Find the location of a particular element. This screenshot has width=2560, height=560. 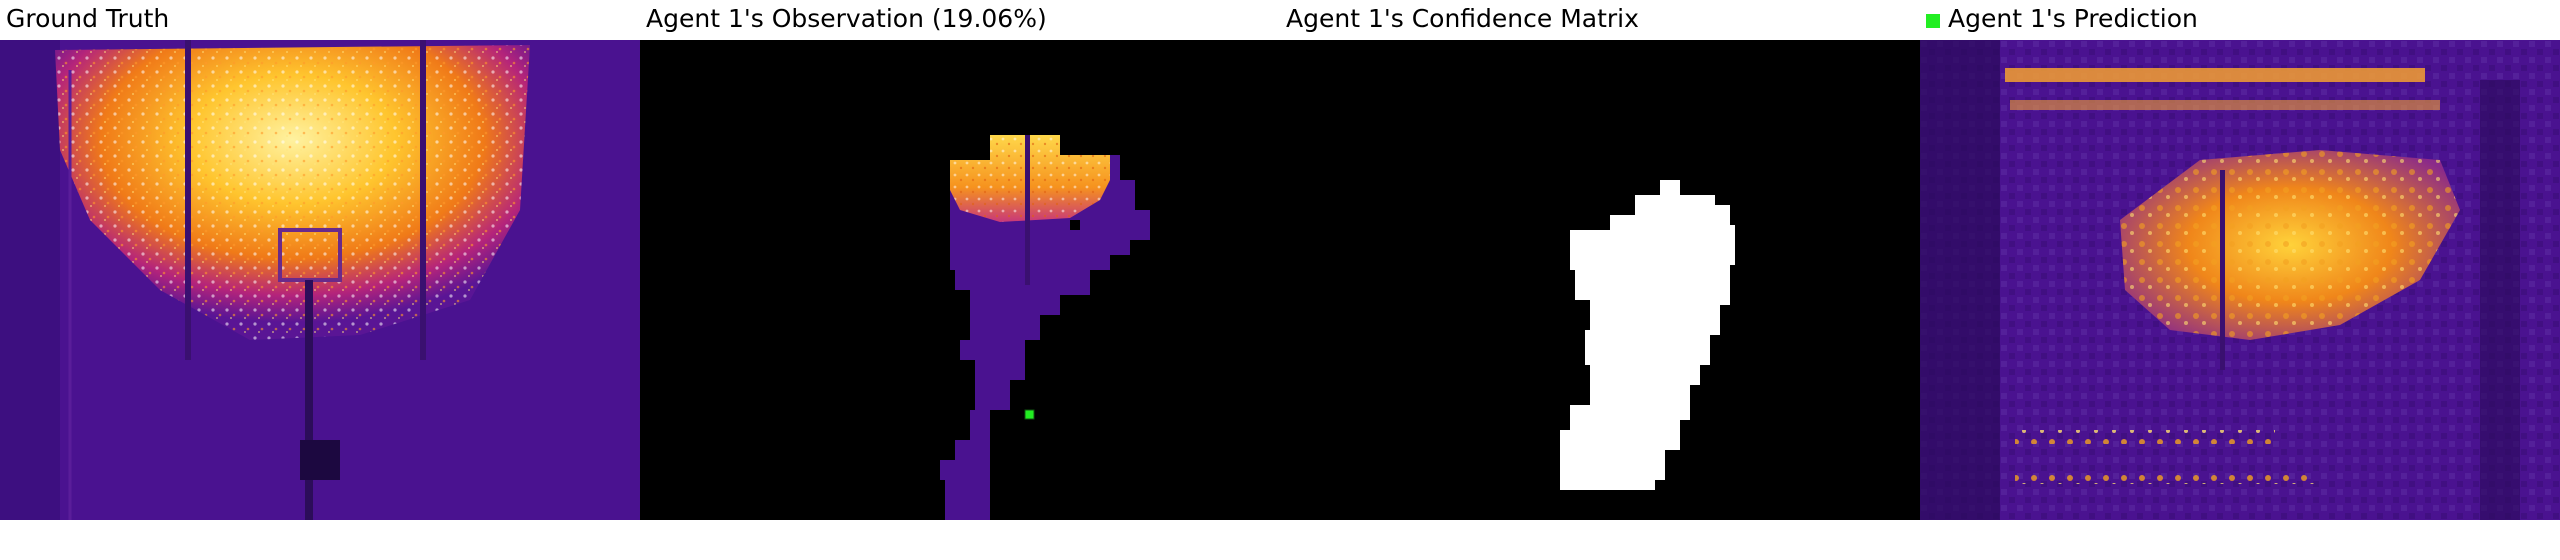

confidence-title: Agent 1's Confidence Matrix is located at coordinates (1462, 18).